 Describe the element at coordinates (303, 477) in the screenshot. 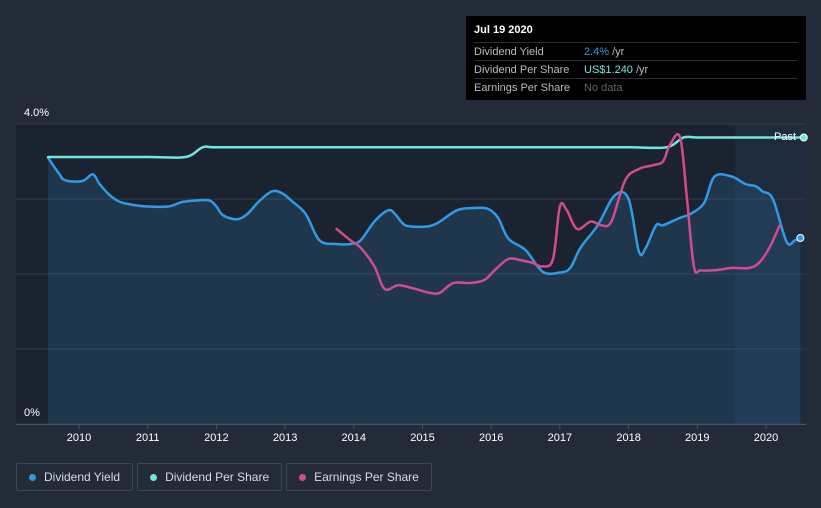

I see `earnings-per-share-dot-icon` at that location.